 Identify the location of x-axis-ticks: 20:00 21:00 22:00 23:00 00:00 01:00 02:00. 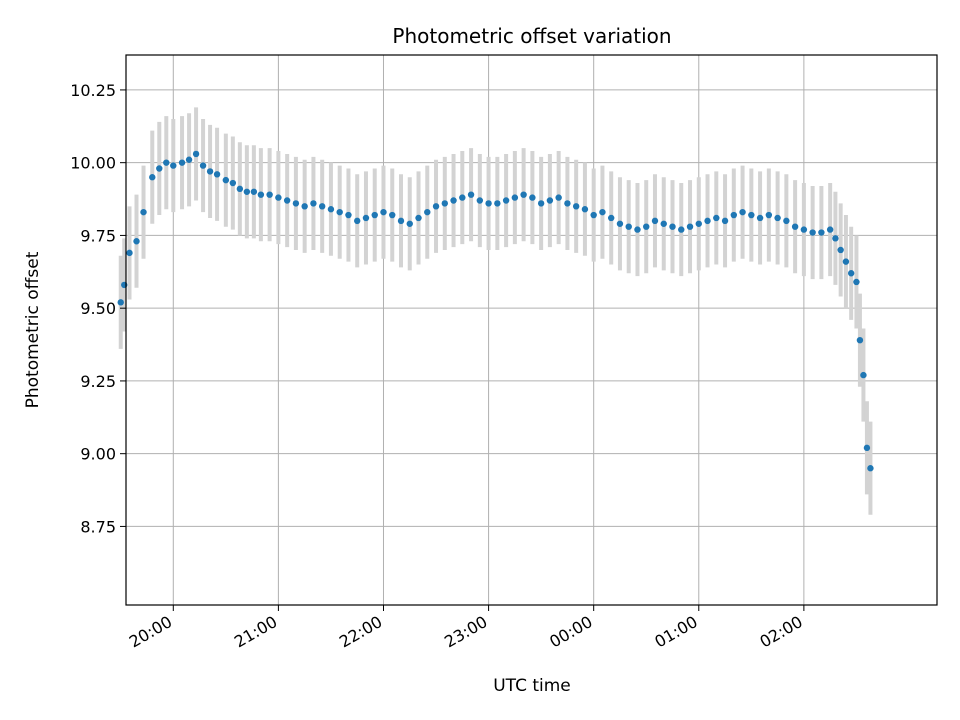
(466, 628).